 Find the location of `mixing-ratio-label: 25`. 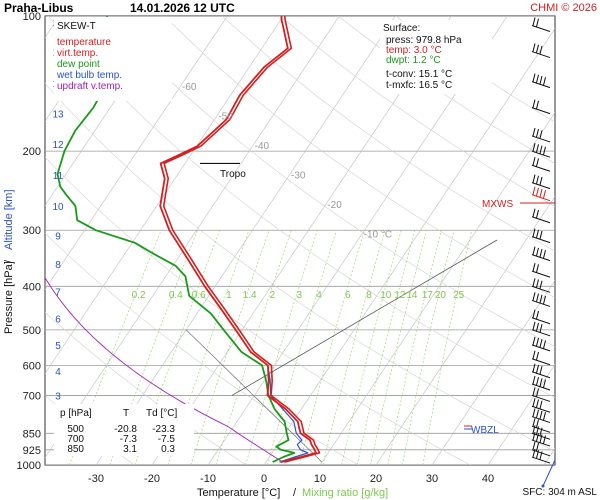

mixing-ratio-label: 25 is located at coordinates (459, 295).